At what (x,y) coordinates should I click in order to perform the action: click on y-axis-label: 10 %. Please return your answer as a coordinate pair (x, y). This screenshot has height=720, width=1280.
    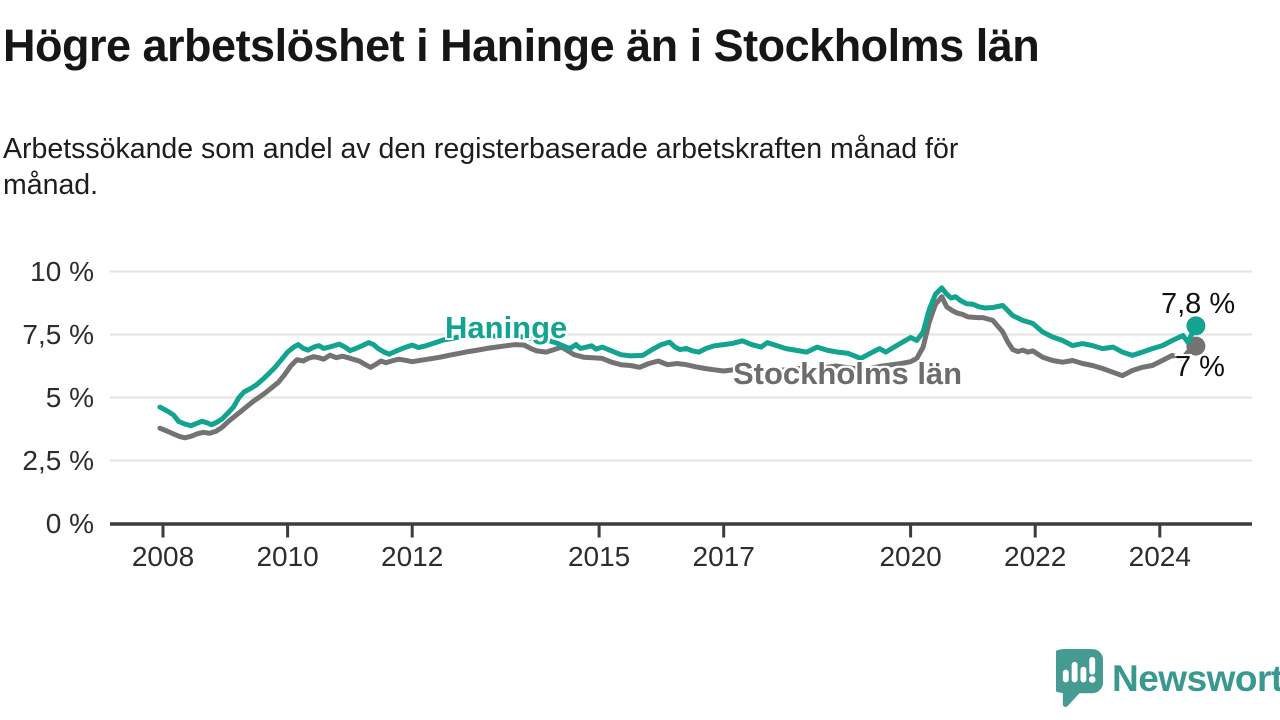
    Looking at the image, I should click on (62, 271).